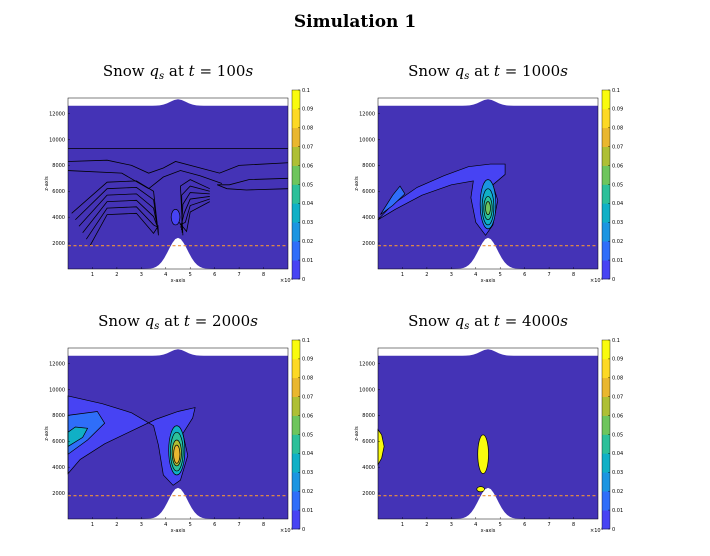 This screenshot has width=710, height=556. Describe the element at coordinates (263, 275) in the screenshot. I see `x-tick-label: 8` at that location.